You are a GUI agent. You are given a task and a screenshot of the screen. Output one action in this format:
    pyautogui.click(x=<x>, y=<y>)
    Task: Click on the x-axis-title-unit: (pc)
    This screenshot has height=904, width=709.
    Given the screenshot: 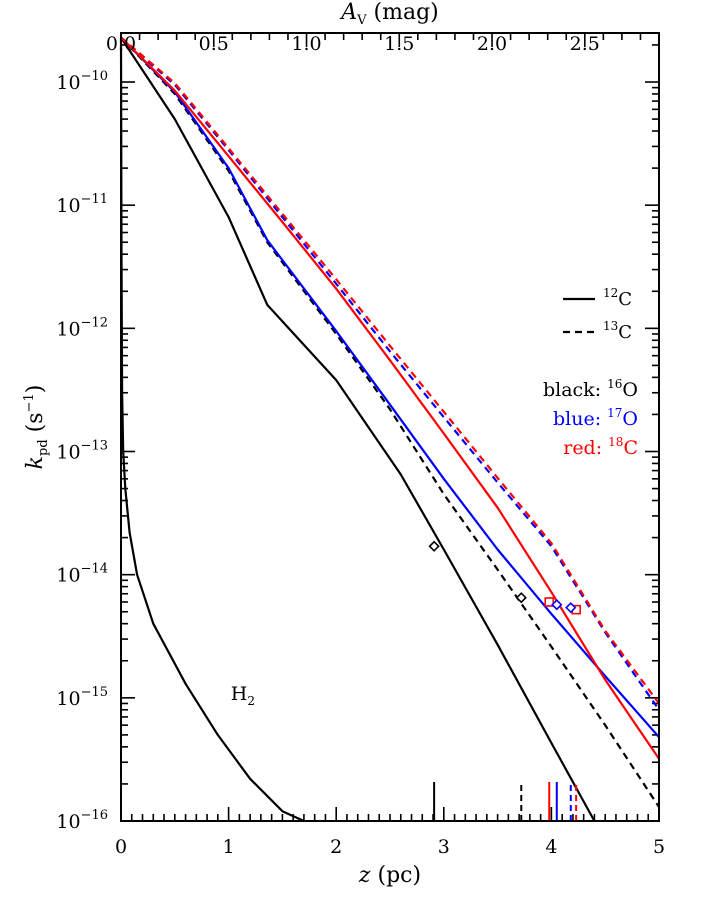 What is the action you would take?
    pyautogui.click(x=396, y=875)
    